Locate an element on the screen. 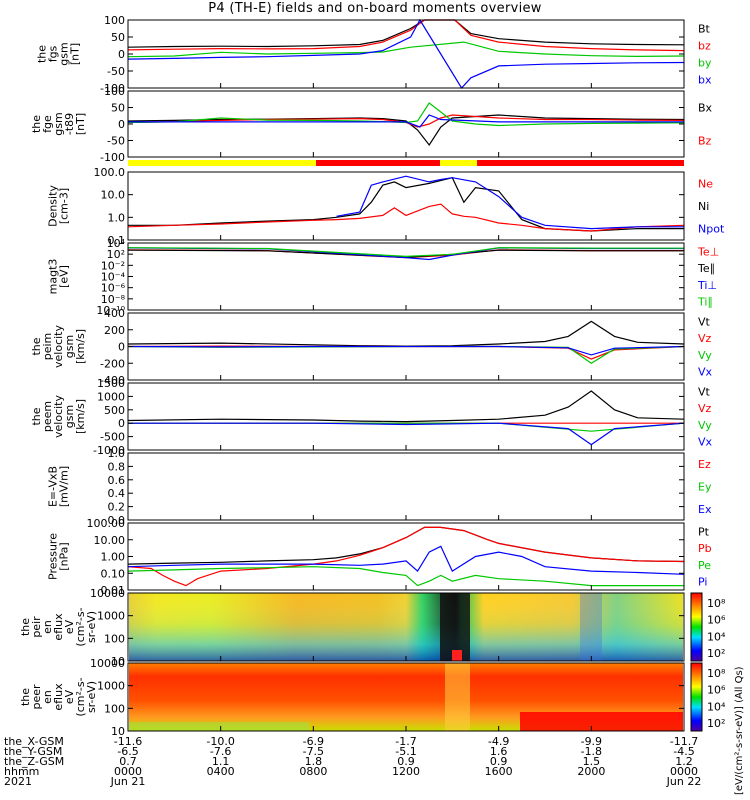  ephemeris-row-label: the_X-GSM is located at coordinates (34, 741).